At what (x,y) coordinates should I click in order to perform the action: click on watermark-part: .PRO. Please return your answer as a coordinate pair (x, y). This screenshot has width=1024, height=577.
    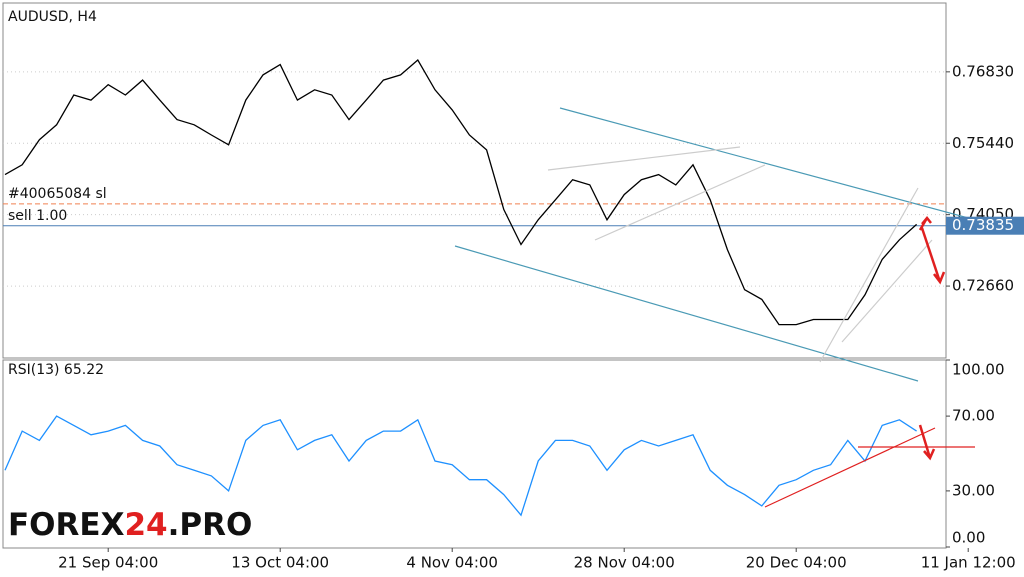
    Looking at the image, I should click on (210, 525).